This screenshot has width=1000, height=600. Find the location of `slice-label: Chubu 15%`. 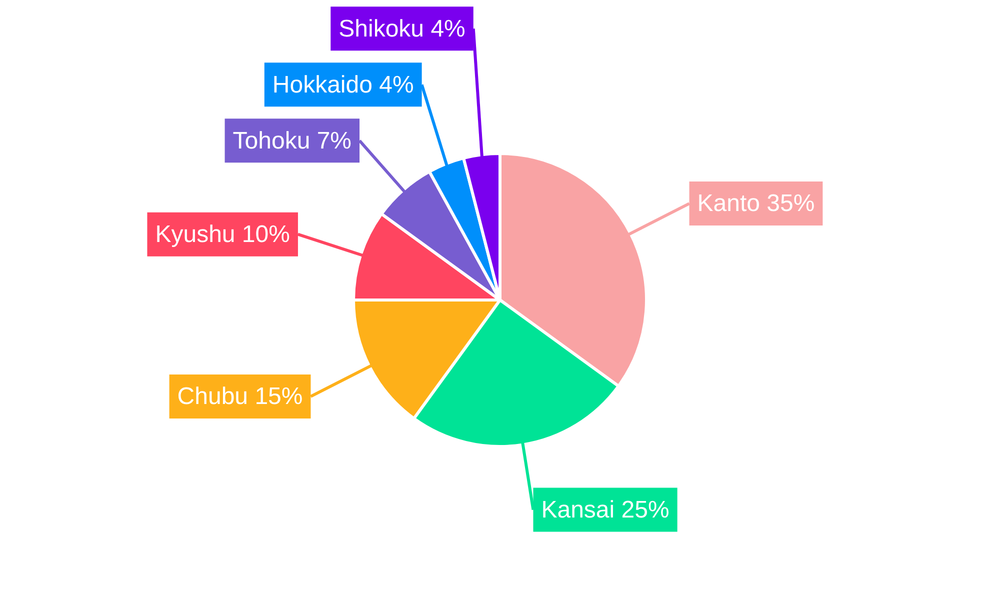

slice-label: Chubu 15% is located at coordinates (240, 396).